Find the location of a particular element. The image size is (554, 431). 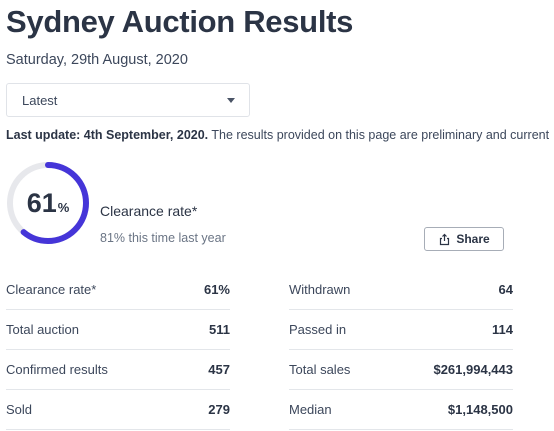

stat-label: Total sales is located at coordinates (320, 369).